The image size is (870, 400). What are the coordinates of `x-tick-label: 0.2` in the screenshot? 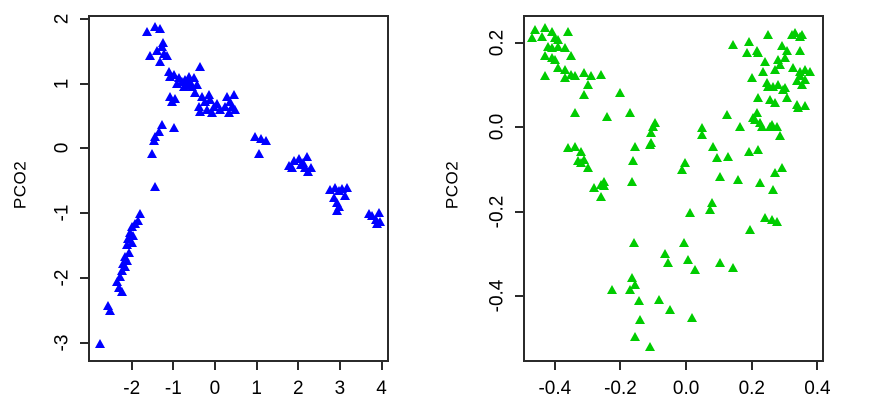 It's located at (751, 388).